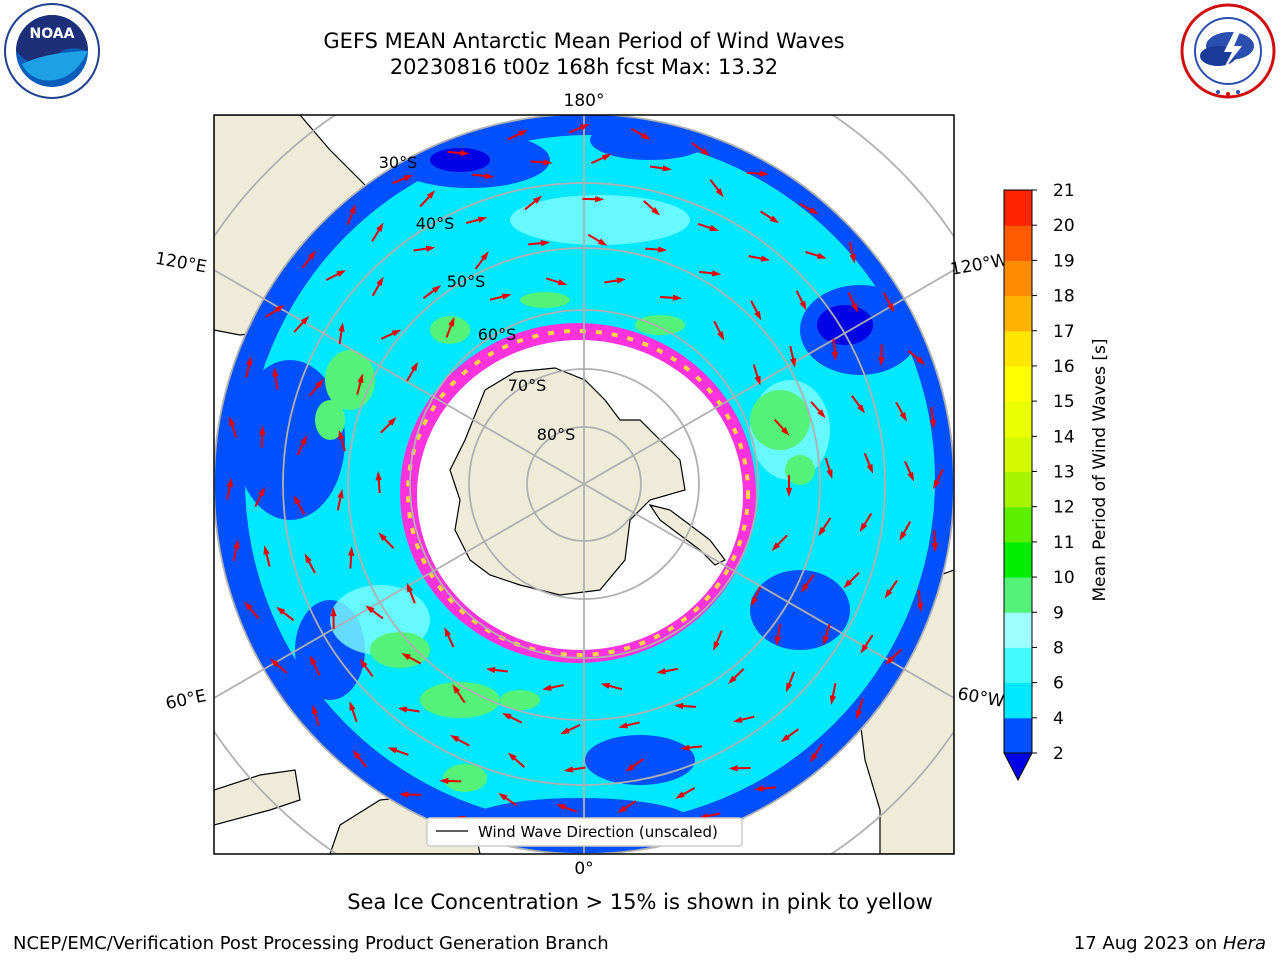 The image size is (1280, 960). What do you see at coordinates (466, 281) in the screenshot?
I see `lat-label-50s: 50°S` at bounding box center [466, 281].